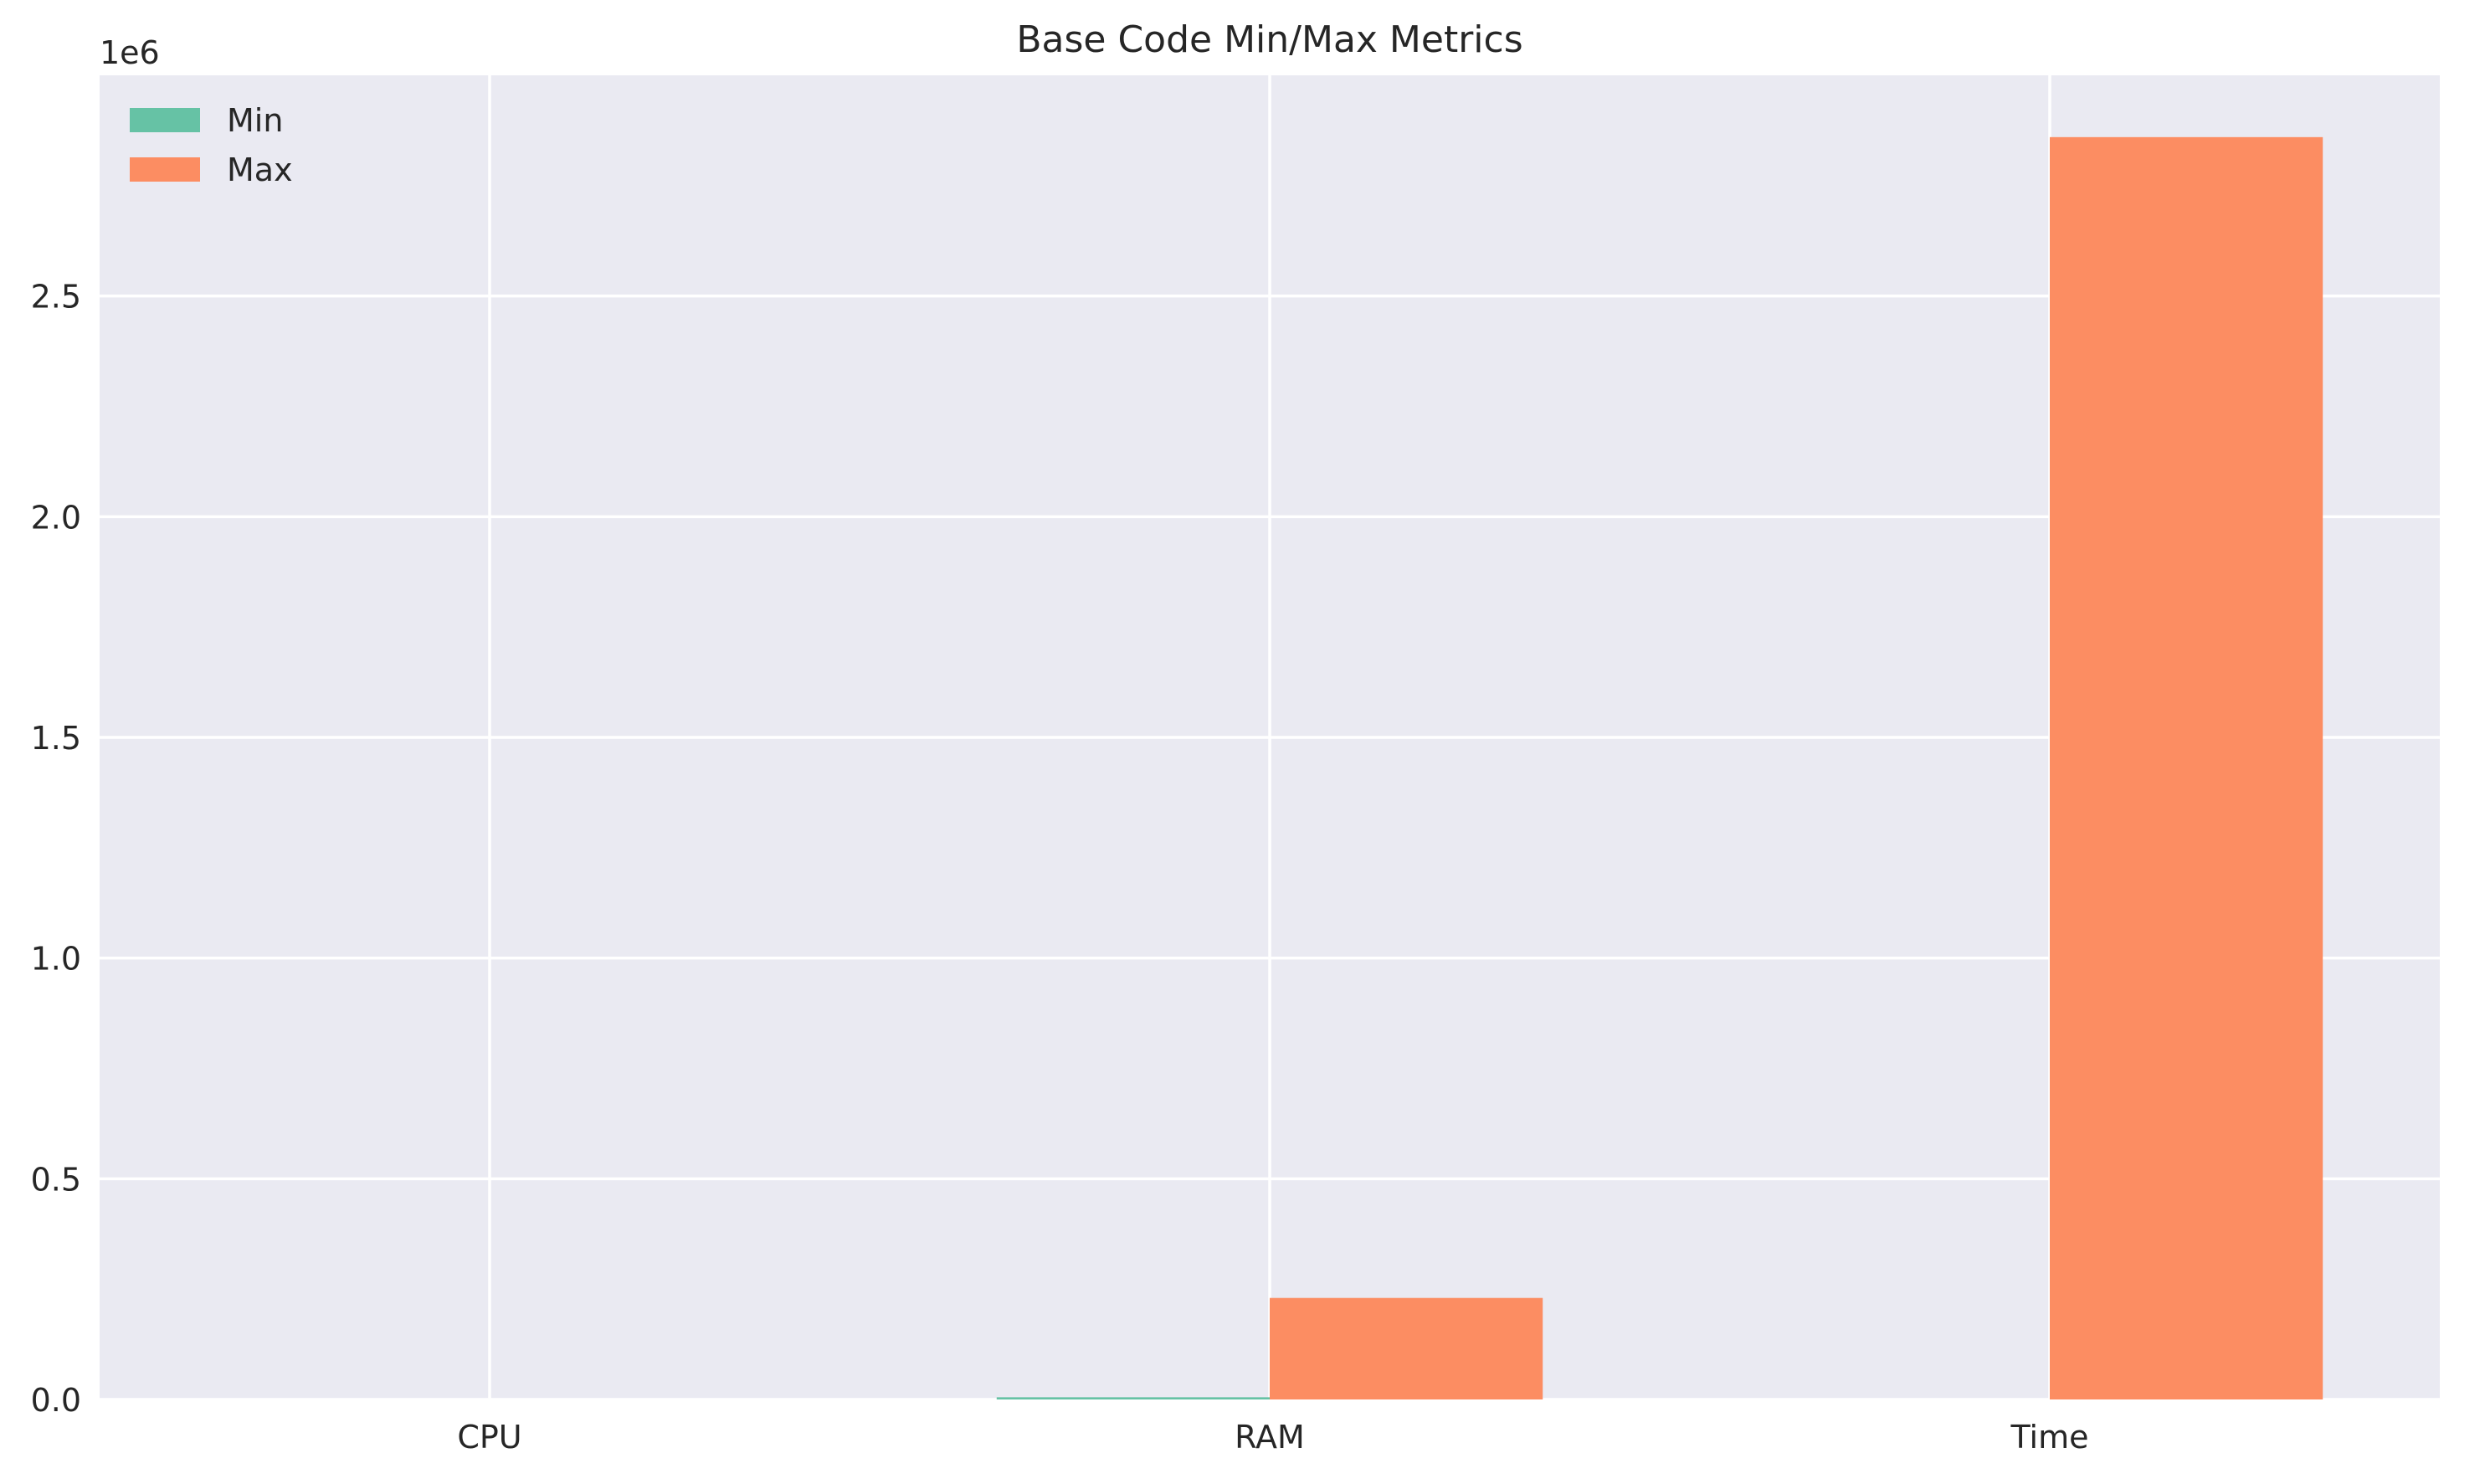 This screenshot has height=1484, width=2485. What do you see at coordinates (1133, 1398) in the screenshot?
I see `bar-min-ram` at bounding box center [1133, 1398].